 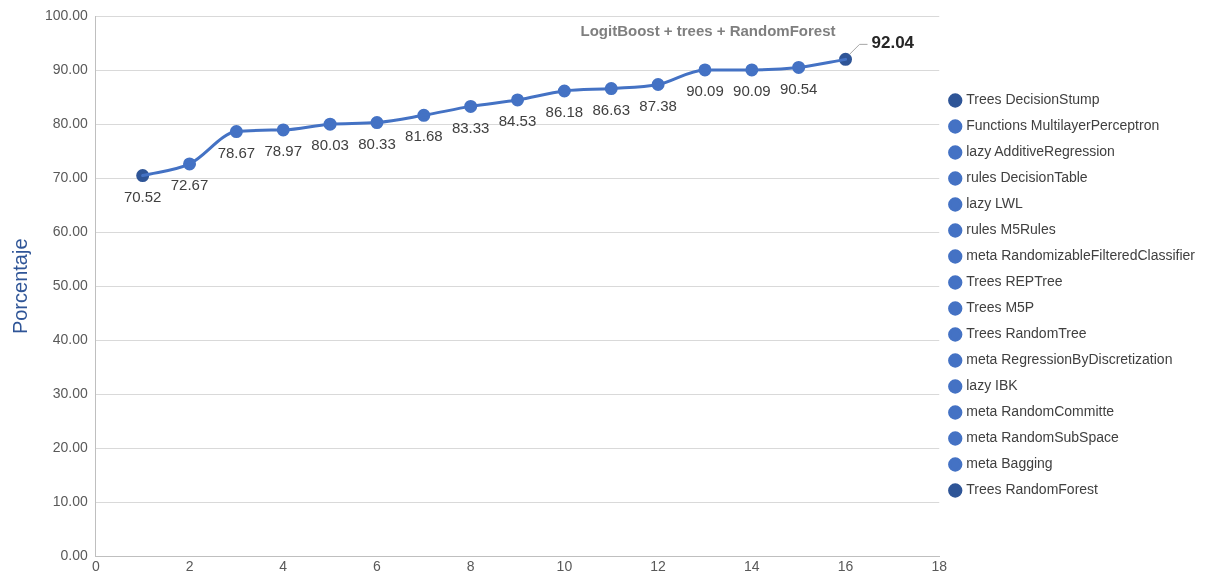 What do you see at coordinates (189, 566) in the screenshot?
I see `x-tick-label: 2` at bounding box center [189, 566].